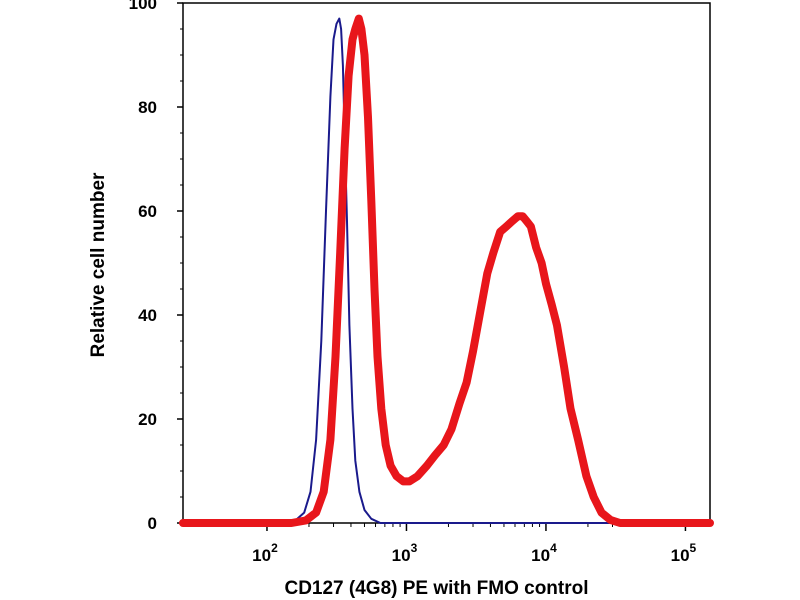 Image resolution: width=800 pixels, height=600 pixels. What do you see at coordinates (436, 588) in the screenshot?
I see `x-axis-title: CD127 (4G8) PE with FMO control` at bounding box center [436, 588].